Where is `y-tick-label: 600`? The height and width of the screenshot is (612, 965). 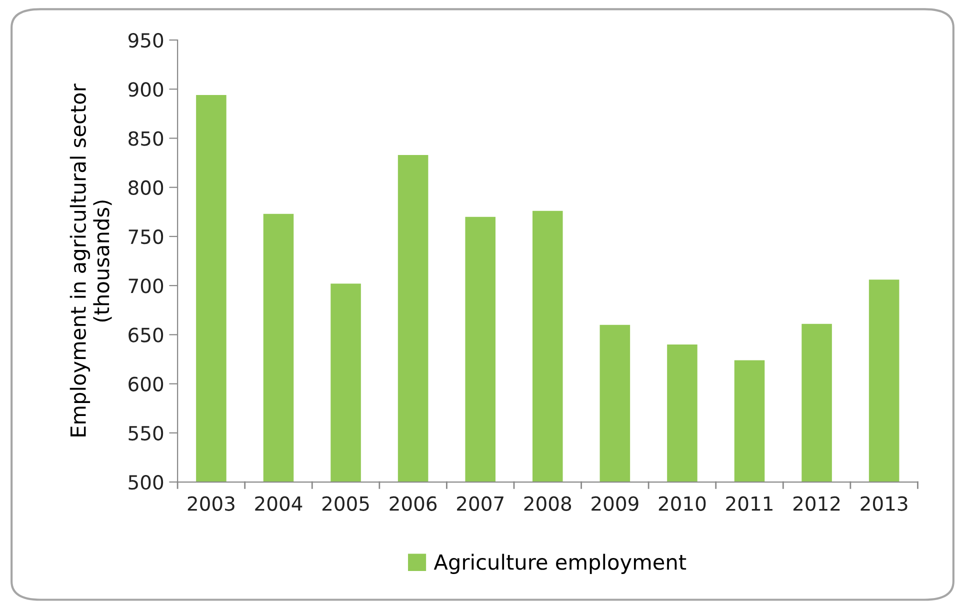 y-tick-label: 600 is located at coordinates (146, 384).